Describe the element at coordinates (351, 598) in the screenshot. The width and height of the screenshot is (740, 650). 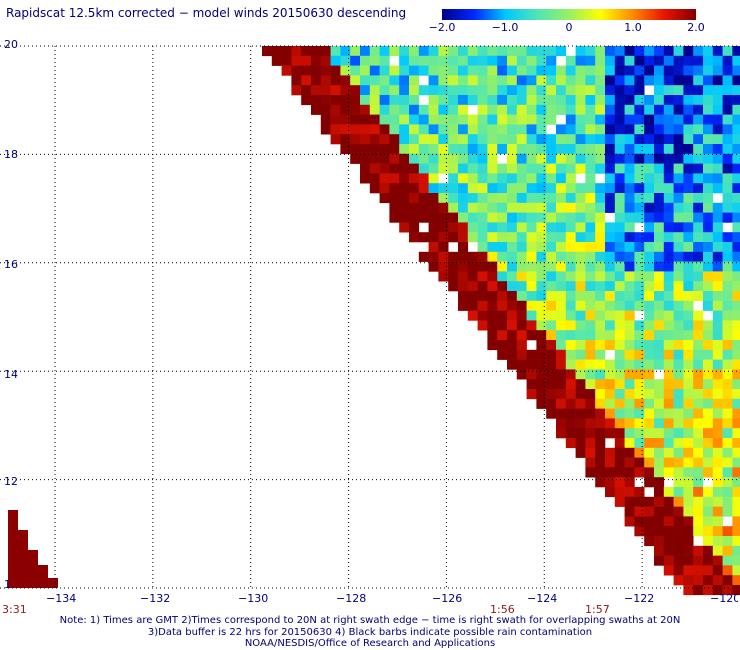
I see `lon-label-128: −128` at that location.